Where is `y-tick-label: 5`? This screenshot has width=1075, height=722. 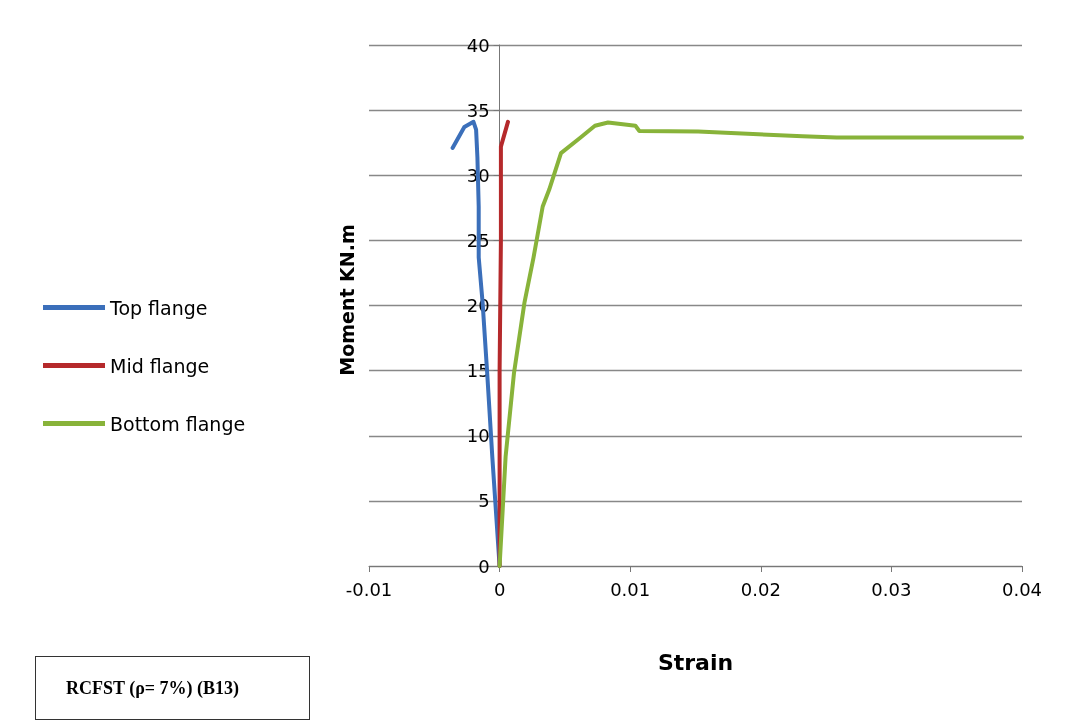 y-tick-label: 5 is located at coordinates (484, 501).